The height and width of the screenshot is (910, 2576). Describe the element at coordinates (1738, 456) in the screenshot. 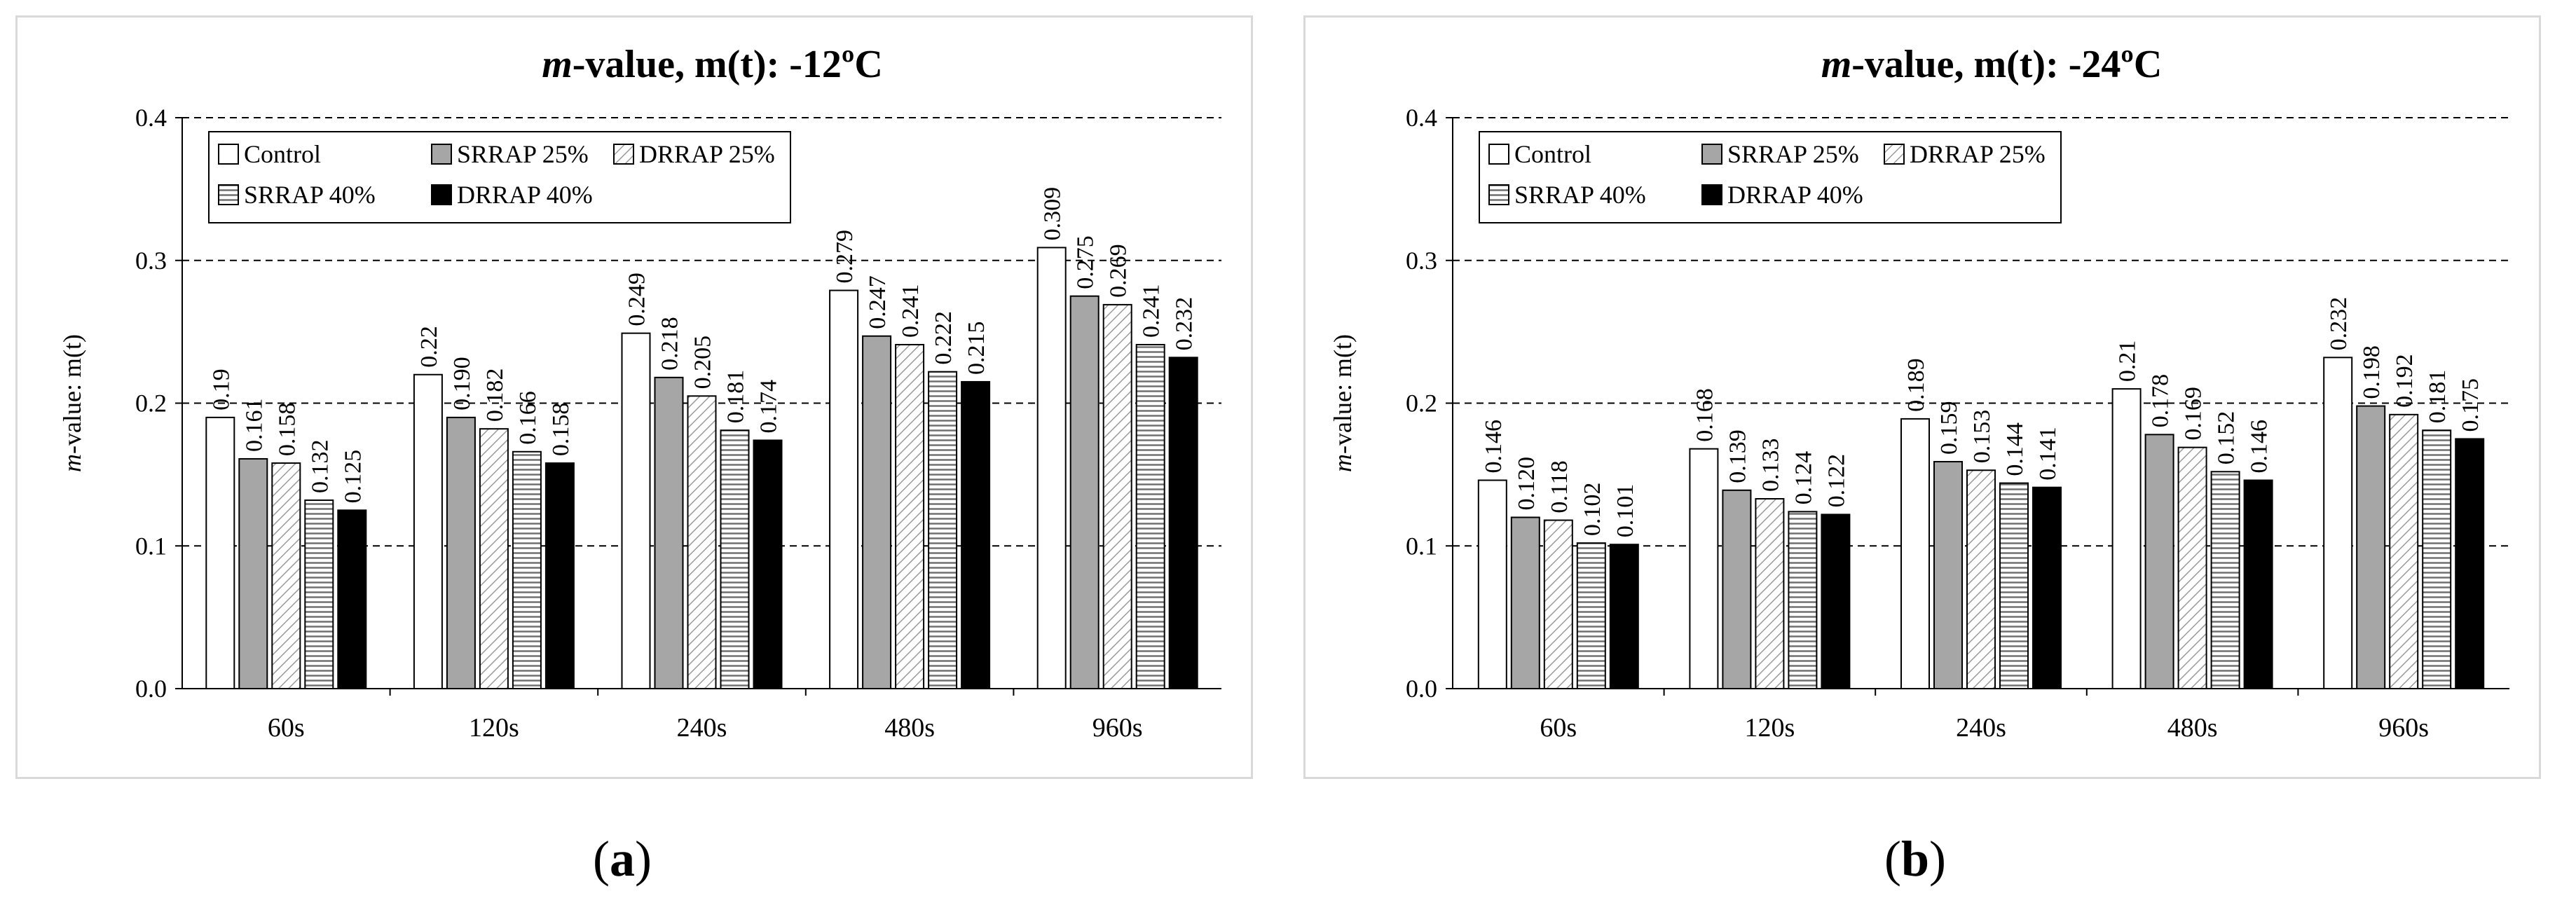

I see `data-label: 0.139` at that location.